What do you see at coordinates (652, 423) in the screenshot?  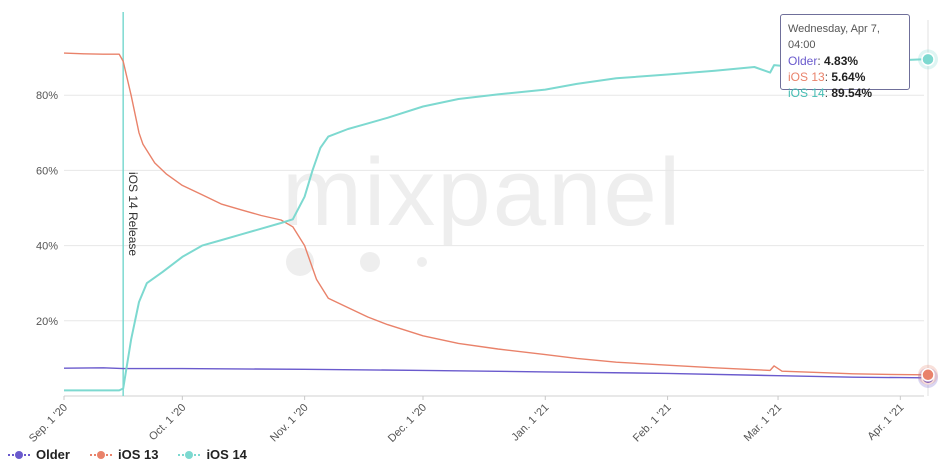 I see `x-tick-label: Feb. 1 '21` at bounding box center [652, 423].